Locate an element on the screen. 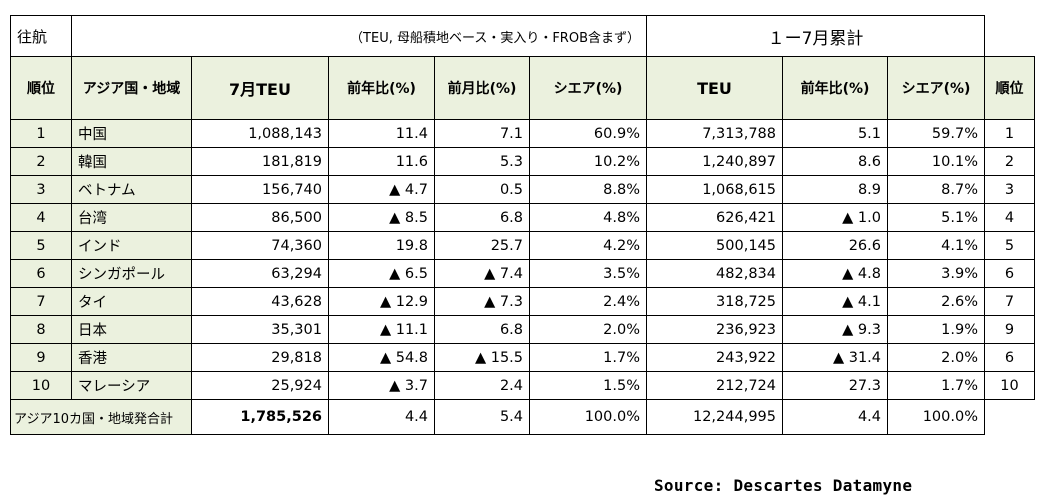 This screenshot has height=502, width=1041. cell-share: 4.2% is located at coordinates (588, 245).